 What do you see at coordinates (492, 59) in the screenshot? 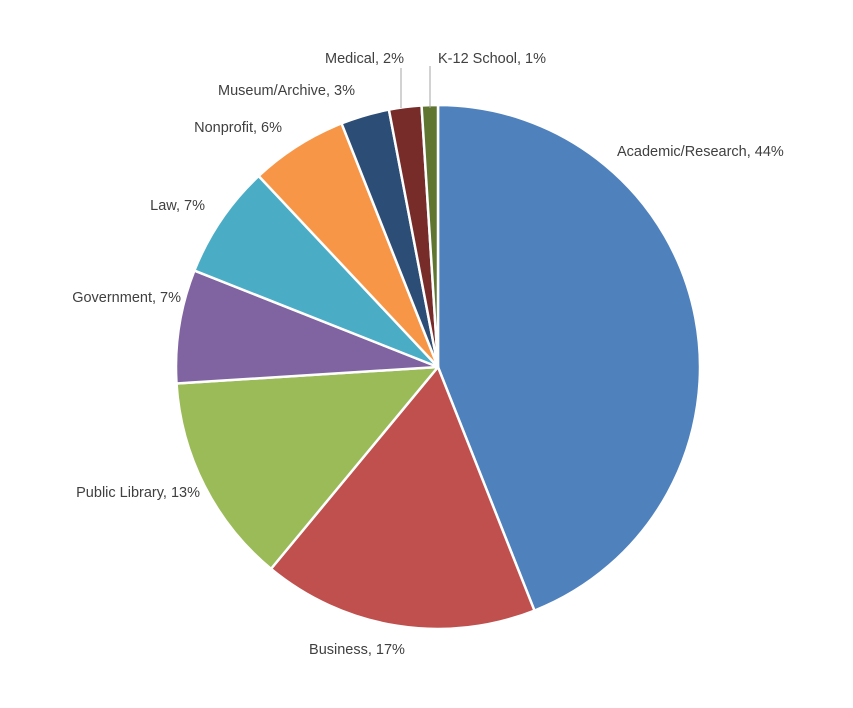
I see `data-label-k-12-school: K-12 School, 1%` at bounding box center [492, 59].